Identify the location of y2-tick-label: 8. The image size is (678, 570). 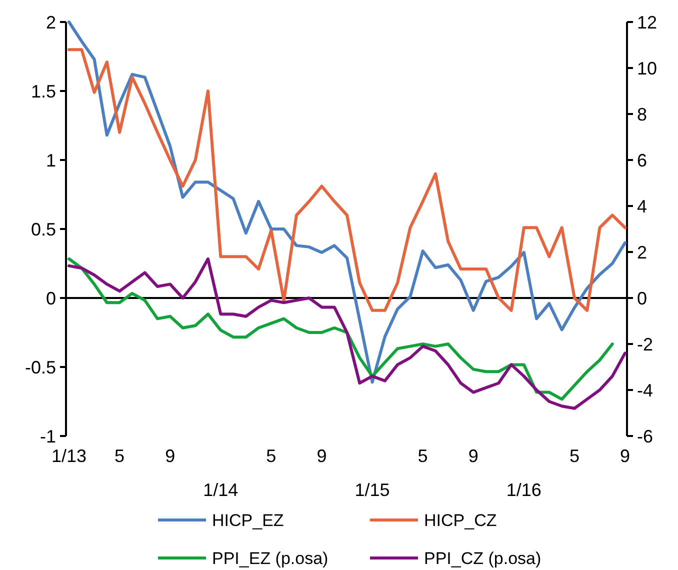
(642, 114).